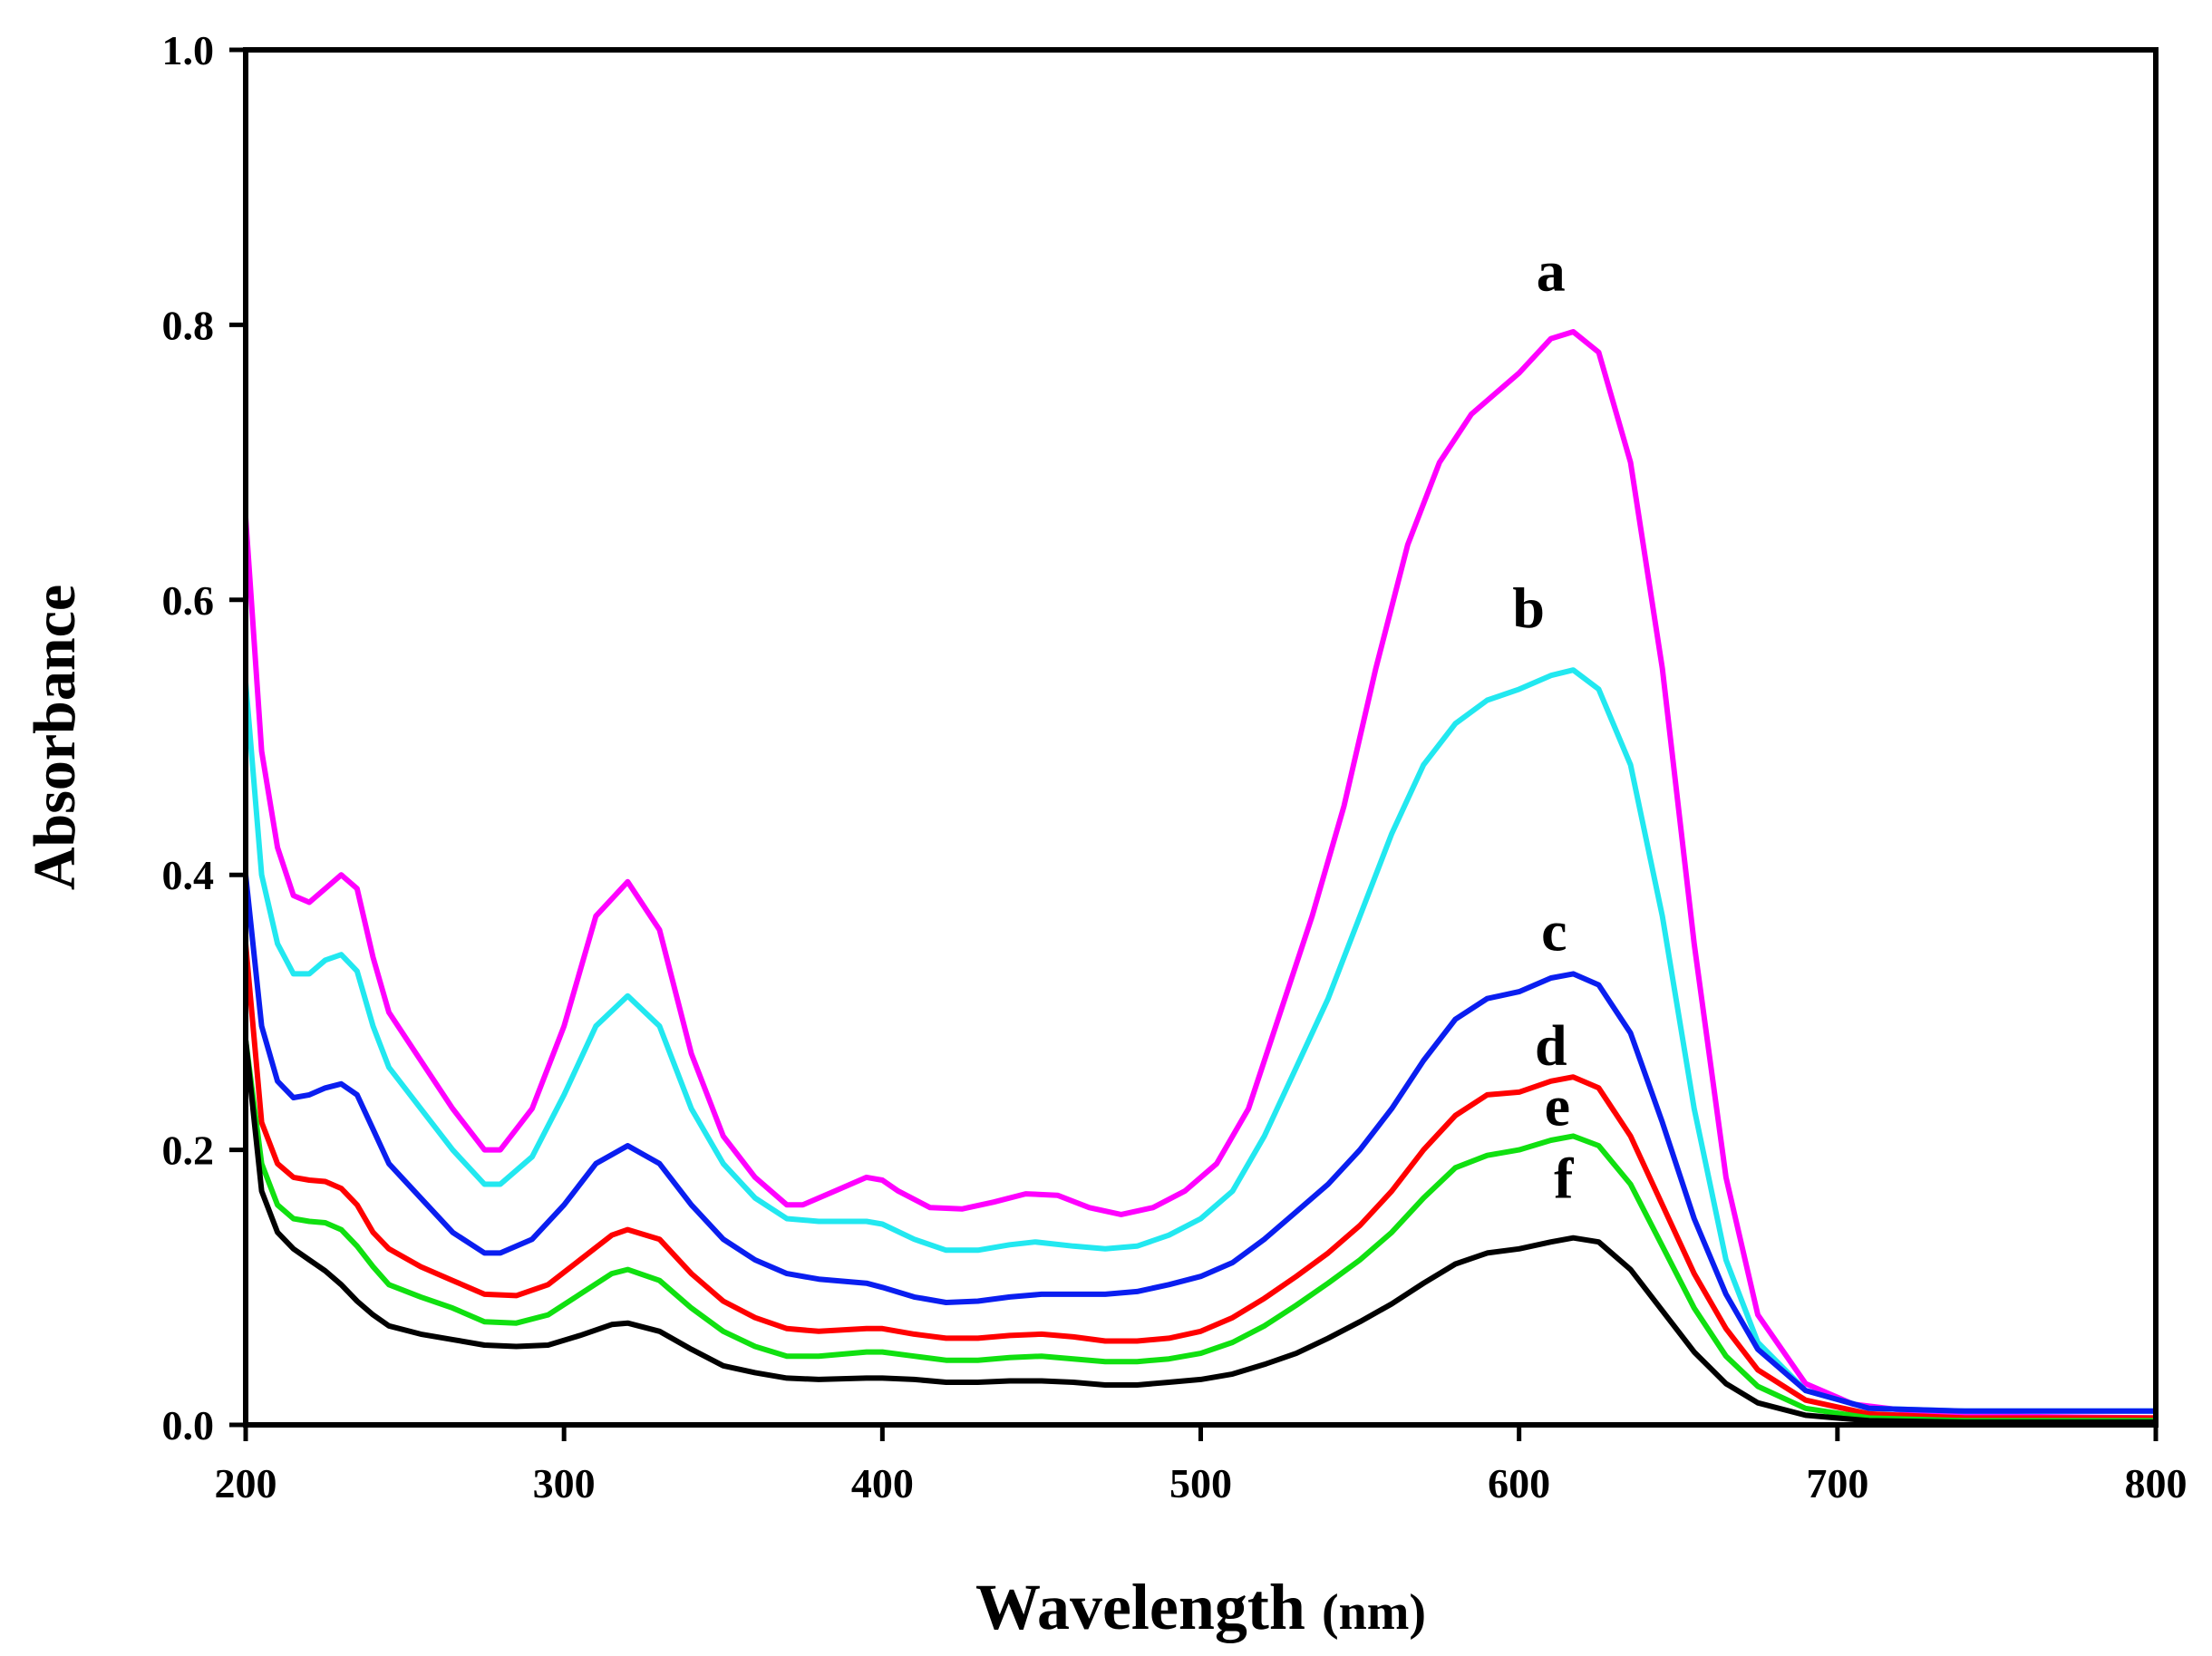 The image size is (2212, 1656). I want to click on y-tick-label: 0.8, so click(188, 325).